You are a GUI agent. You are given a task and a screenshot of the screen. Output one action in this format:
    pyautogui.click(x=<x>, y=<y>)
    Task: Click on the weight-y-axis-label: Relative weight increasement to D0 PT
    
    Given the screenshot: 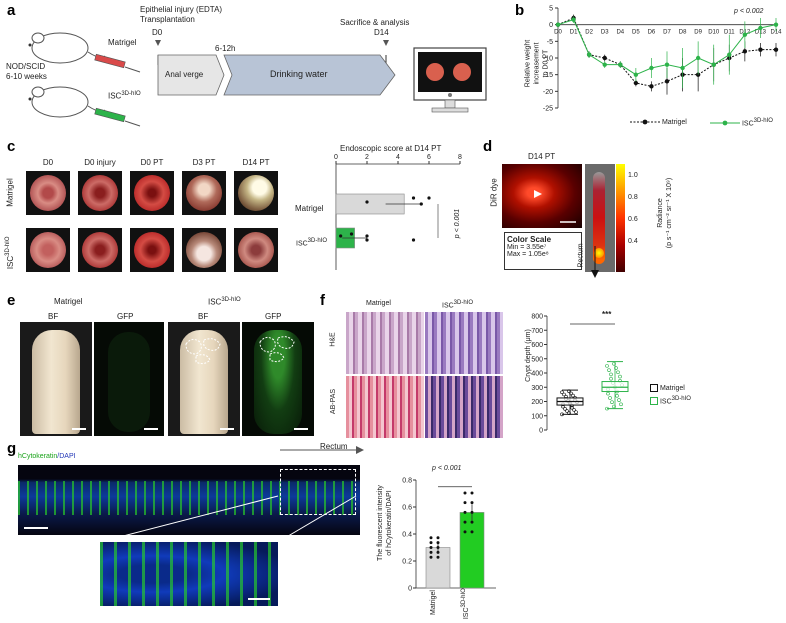 What is the action you would take?
    pyautogui.click(x=537, y=63)
    